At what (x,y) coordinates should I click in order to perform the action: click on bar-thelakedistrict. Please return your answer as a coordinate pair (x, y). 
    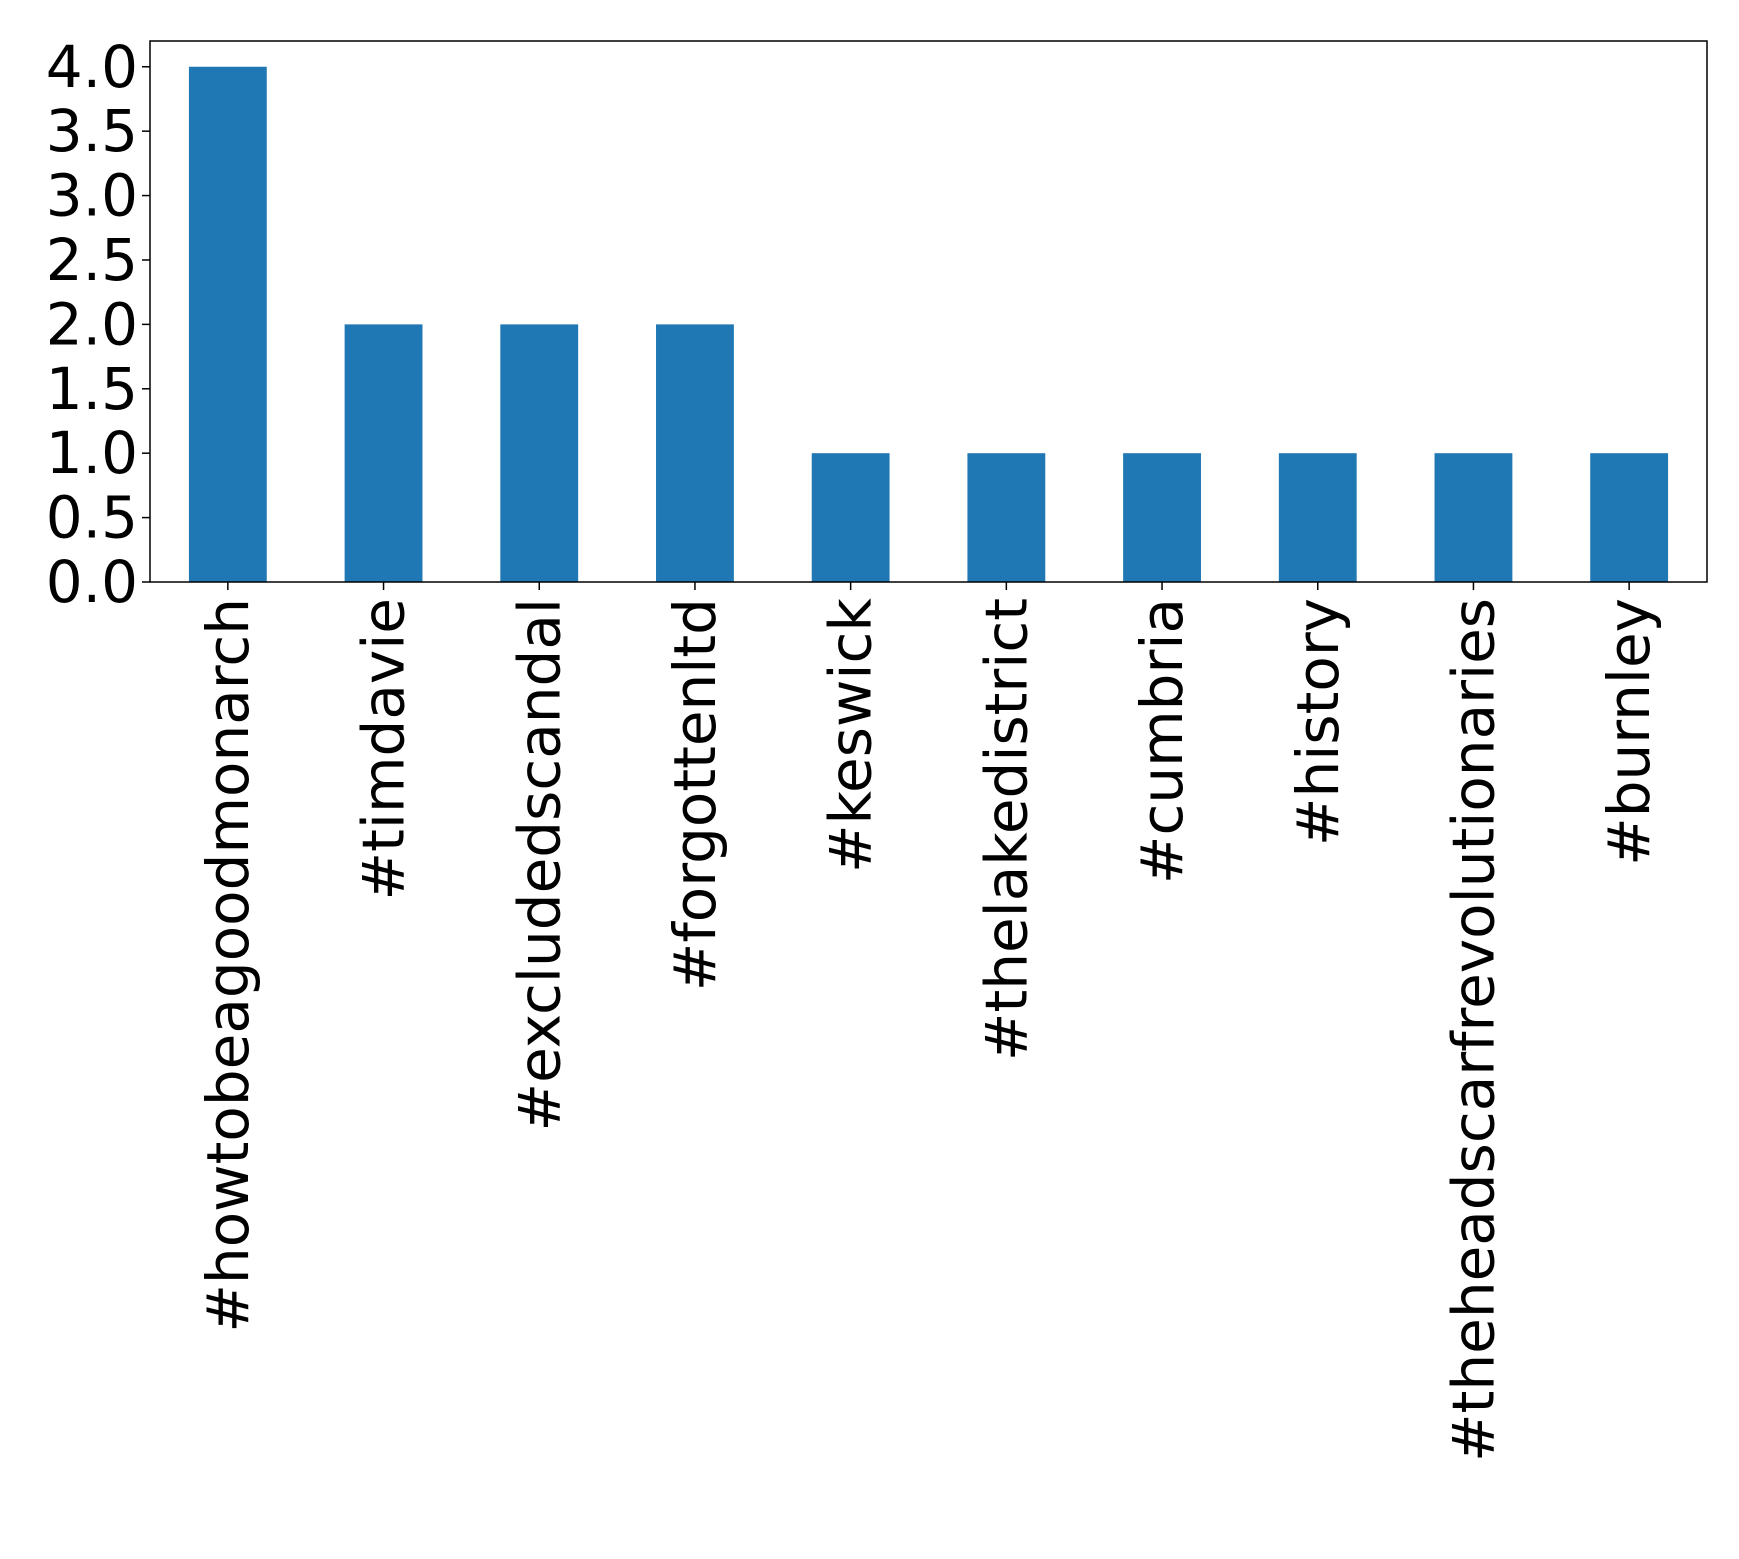
    Looking at the image, I should click on (1006, 517).